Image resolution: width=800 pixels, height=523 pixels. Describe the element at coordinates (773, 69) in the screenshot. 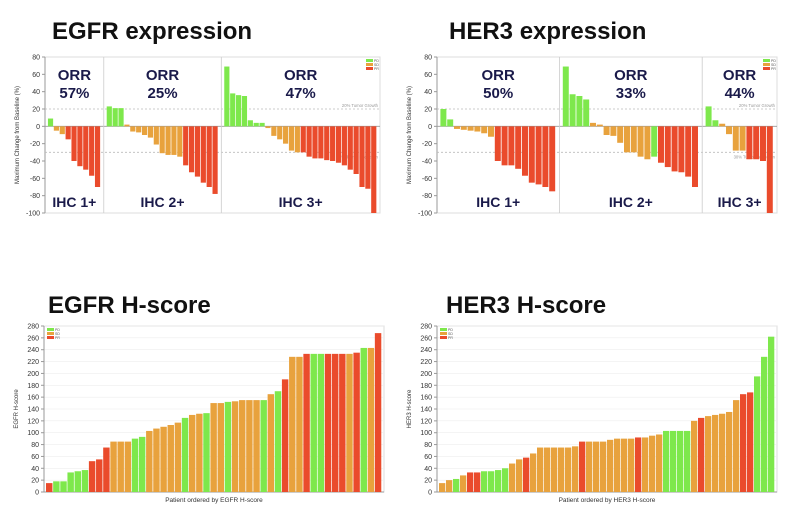

I see `her3-expression-legend-label-pr: PR` at that location.